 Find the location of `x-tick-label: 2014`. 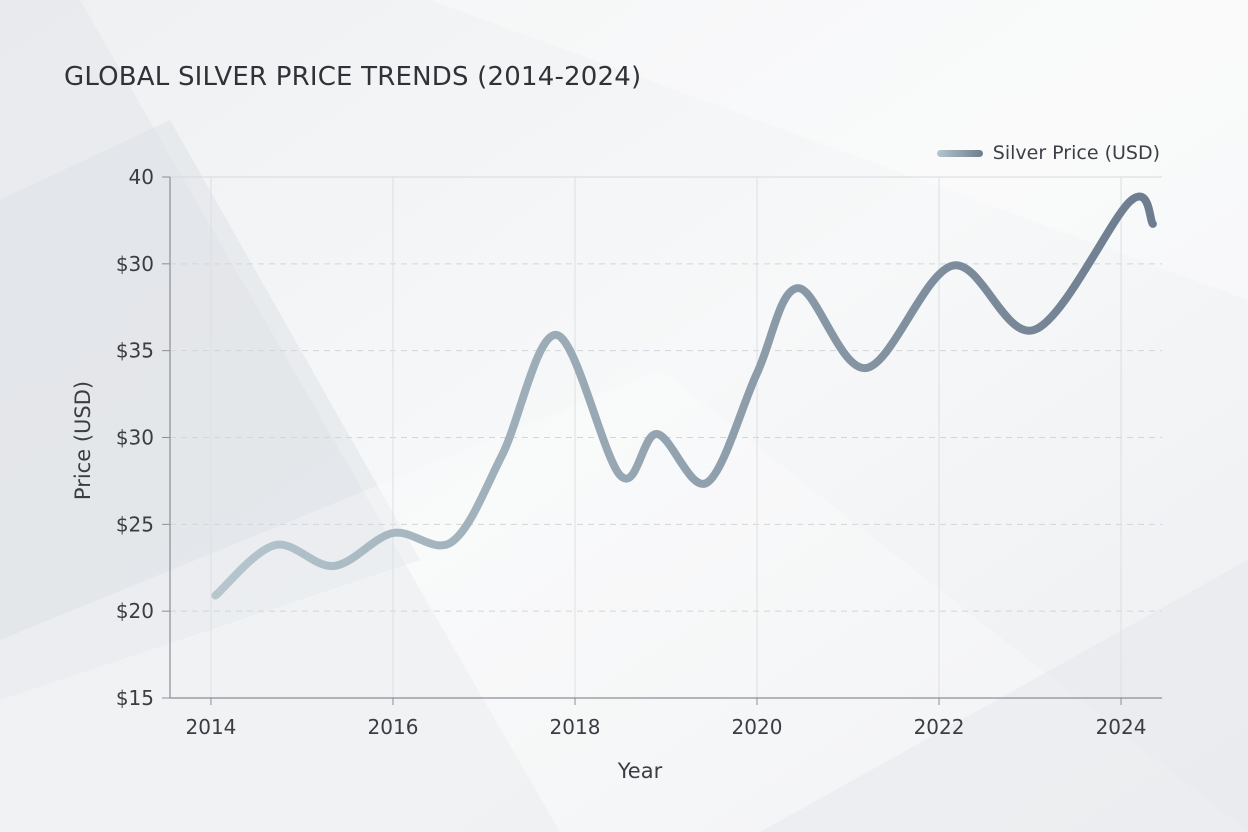

x-tick-label: 2014 is located at coordinates (211, 727).